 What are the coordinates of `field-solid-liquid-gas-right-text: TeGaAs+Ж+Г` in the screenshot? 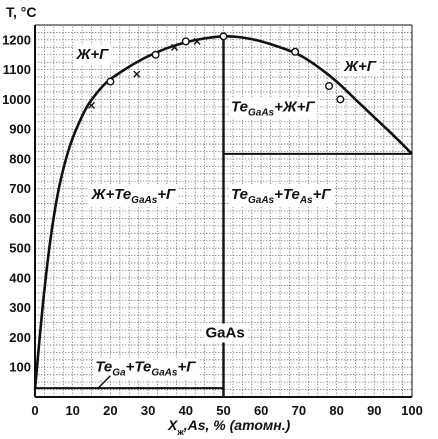 It's located at (273, 108).